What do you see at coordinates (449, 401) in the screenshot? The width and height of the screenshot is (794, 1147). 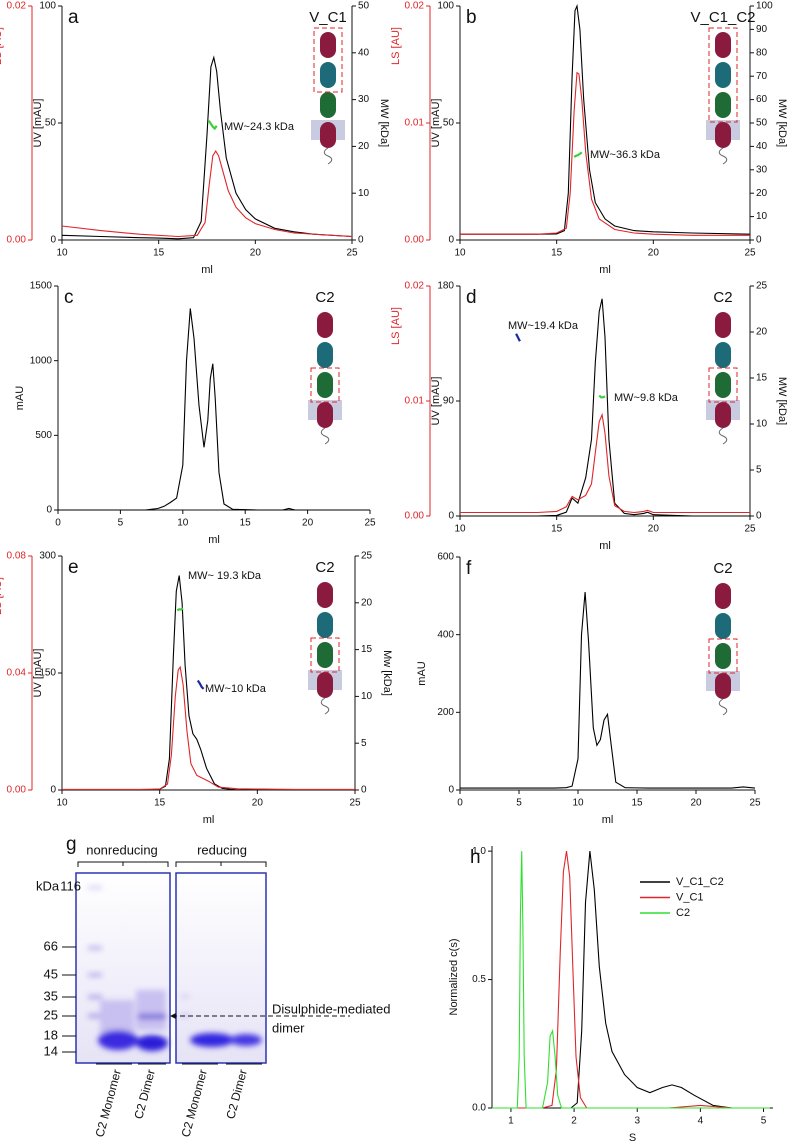 I see `y-tick-label: 90` at bounding box center [449, 401].